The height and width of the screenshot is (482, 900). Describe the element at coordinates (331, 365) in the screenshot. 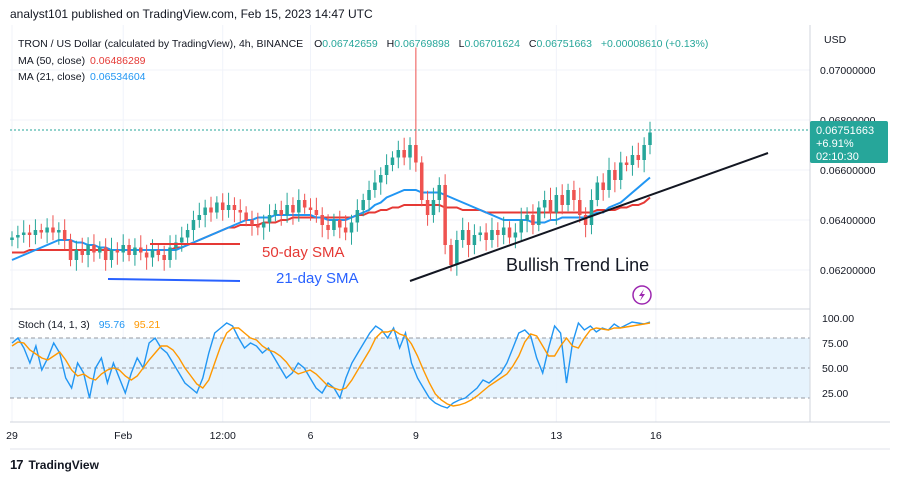

I see `stoch-k-line` at that location.